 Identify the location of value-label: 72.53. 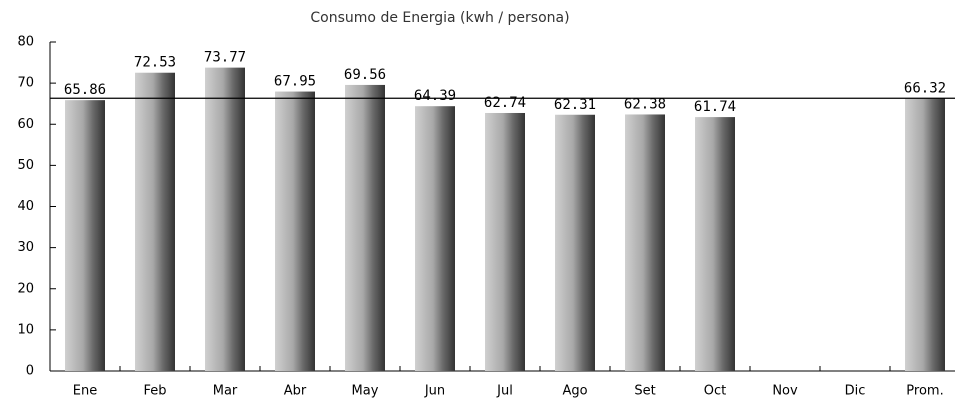
(155, 63).